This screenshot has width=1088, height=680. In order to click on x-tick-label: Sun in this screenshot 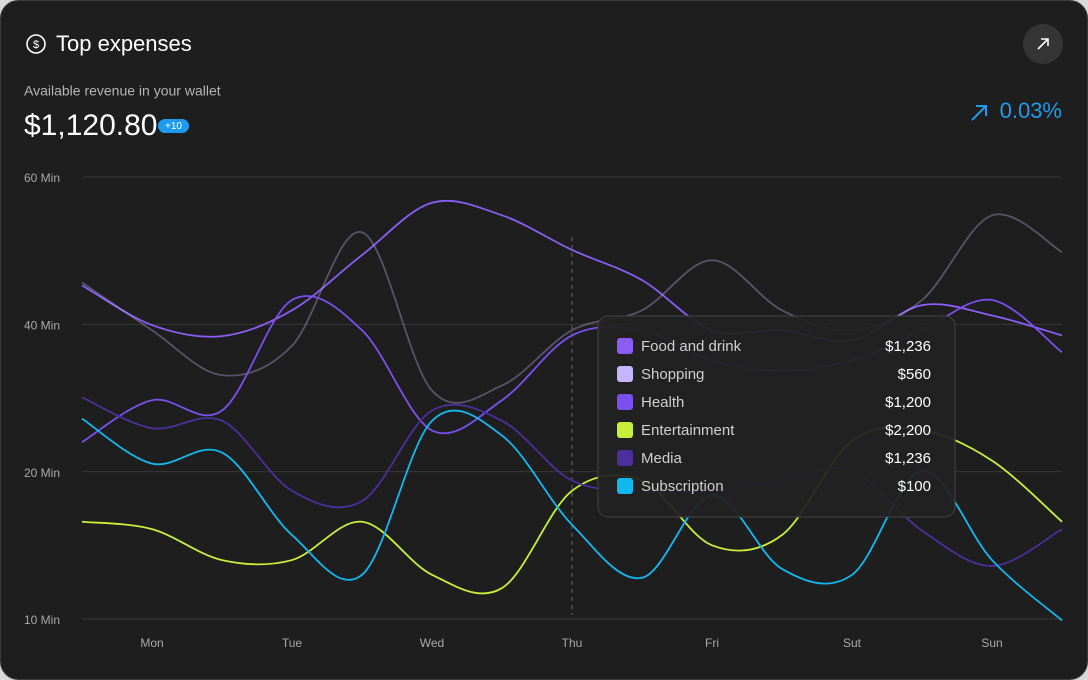, I will do `click(991, 643)`.